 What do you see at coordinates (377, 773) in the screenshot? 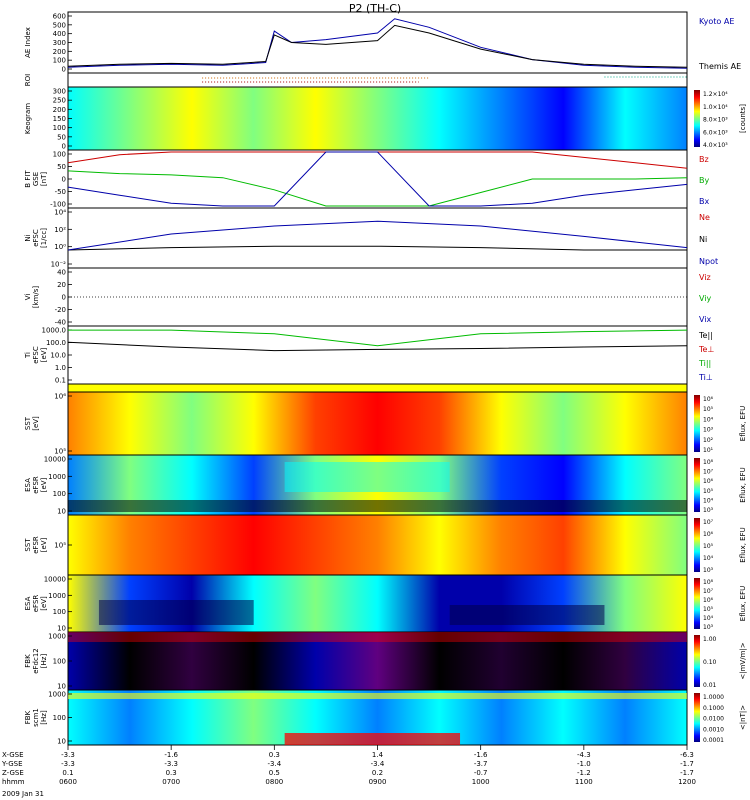
I see `xaxis-value: 0.2` at bounding box center [377, 773].